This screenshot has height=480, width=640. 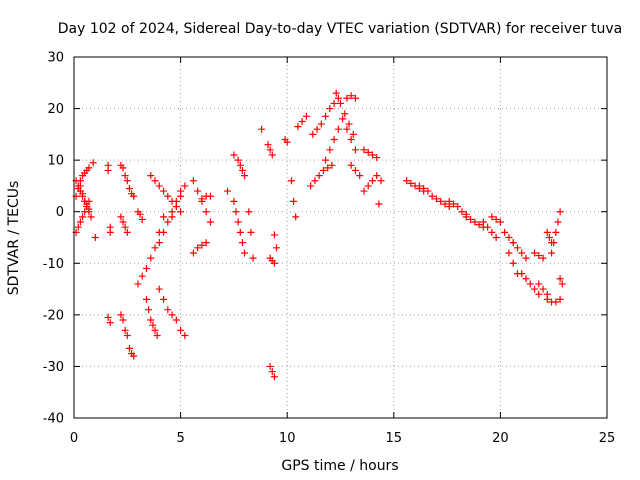 I want to click on x-tick-label: 25, so click(x=607, y=438).